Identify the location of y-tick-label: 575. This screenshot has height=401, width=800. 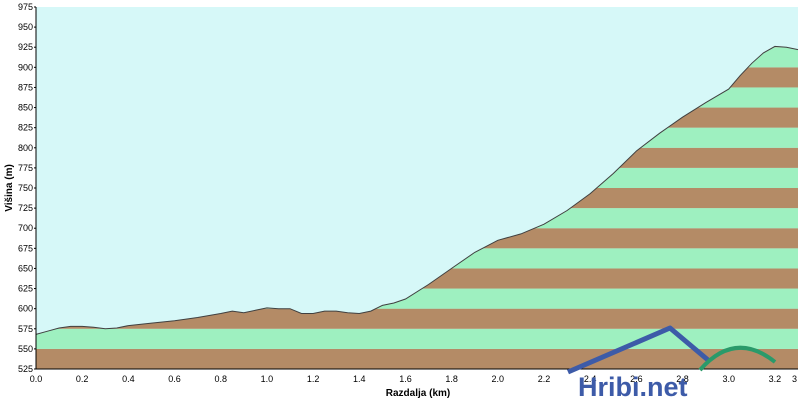
(25, 329).